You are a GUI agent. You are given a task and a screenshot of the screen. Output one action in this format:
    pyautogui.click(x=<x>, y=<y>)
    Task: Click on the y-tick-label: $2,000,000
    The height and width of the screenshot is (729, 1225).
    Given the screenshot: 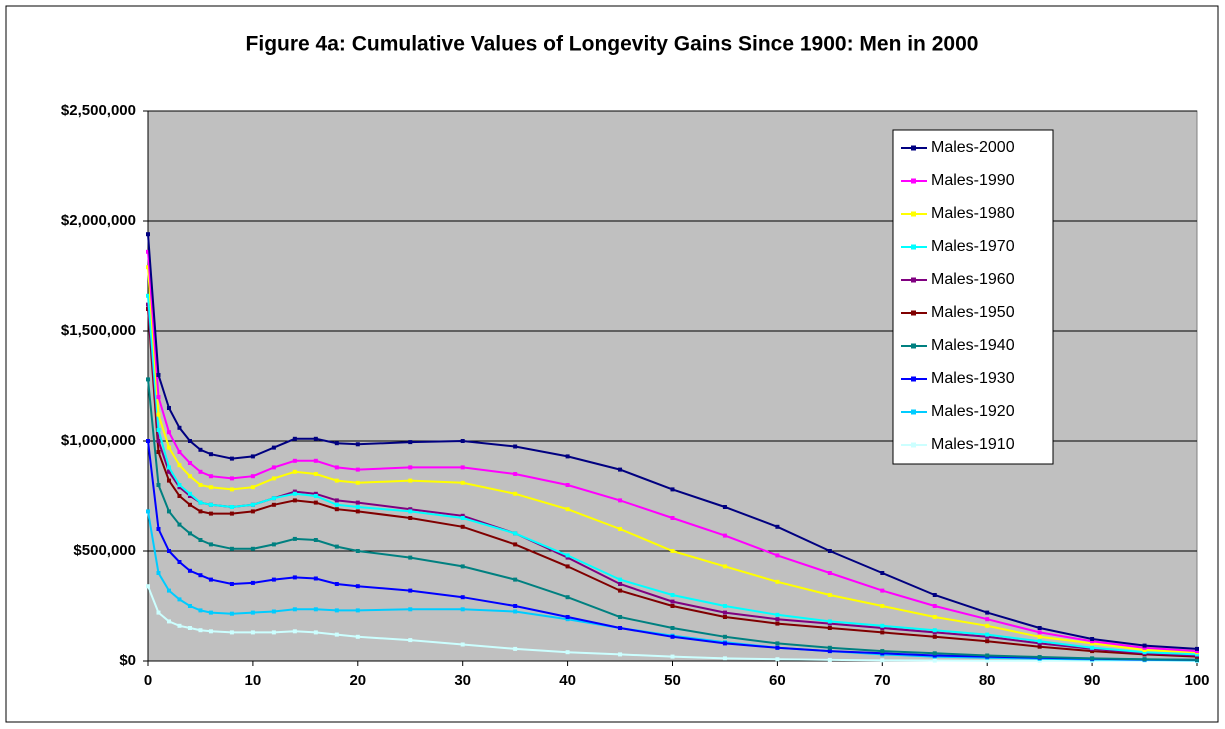 What is the action you would take?
    pyautogui.click(x=98, y=220)
    